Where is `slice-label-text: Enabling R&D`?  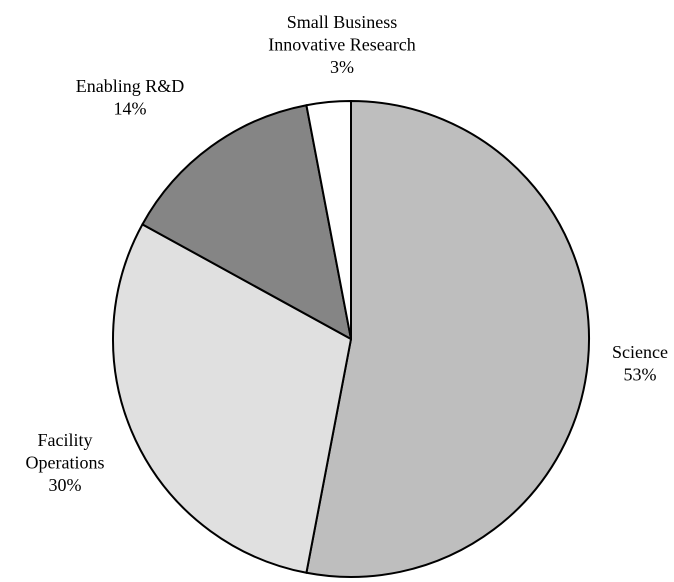 slice-label-text: Enabling R&D is located at coordinates (130, 86).